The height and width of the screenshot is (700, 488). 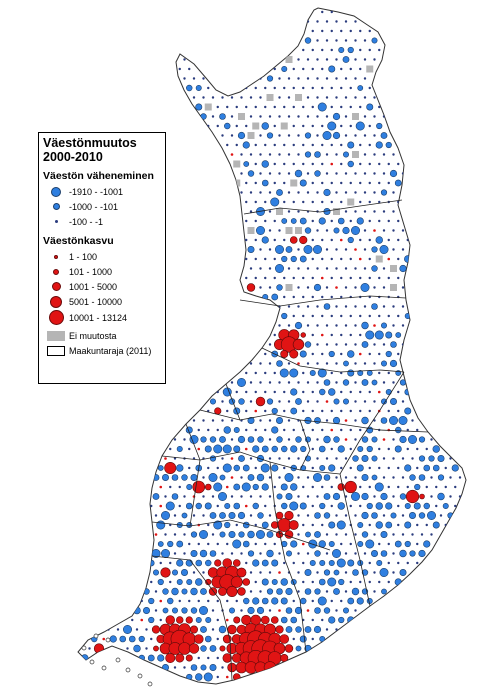 I want to click on legend-growth-s: 101 - 1000, so click(x=102, y=271).